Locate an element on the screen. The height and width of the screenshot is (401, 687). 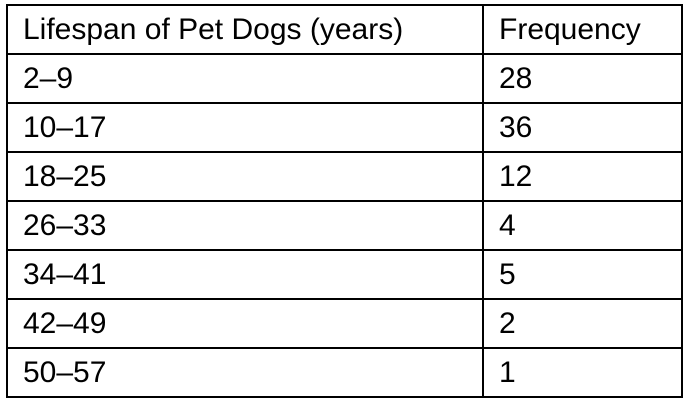
table-row: 2–9 28 is located at coordinates (344, 78).